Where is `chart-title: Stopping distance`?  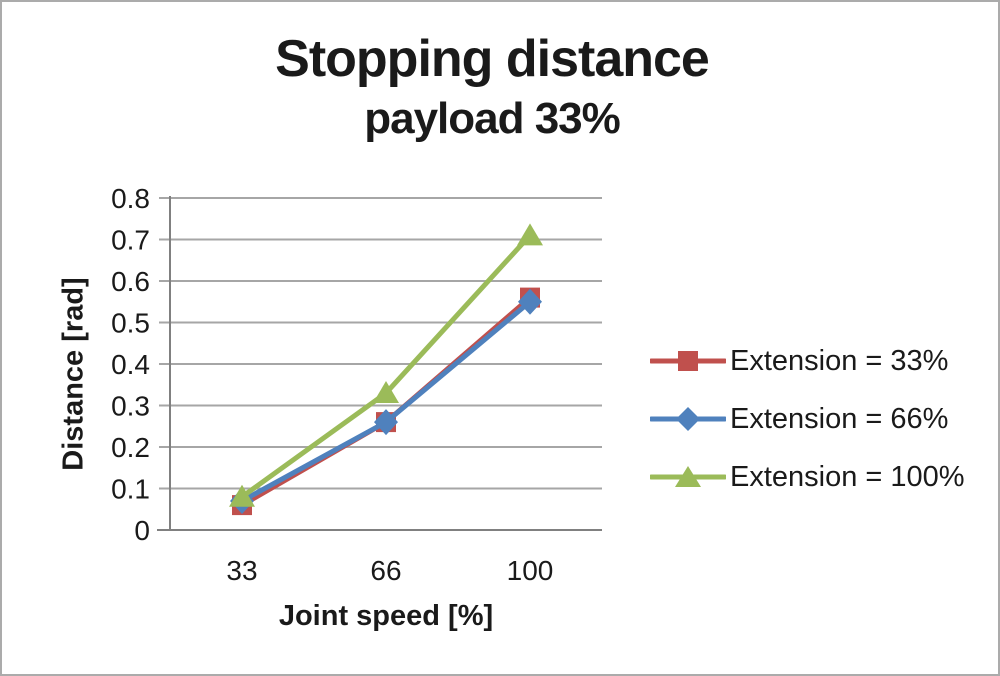 chart-title: Stopping distance is located at coordinates (492, 59).